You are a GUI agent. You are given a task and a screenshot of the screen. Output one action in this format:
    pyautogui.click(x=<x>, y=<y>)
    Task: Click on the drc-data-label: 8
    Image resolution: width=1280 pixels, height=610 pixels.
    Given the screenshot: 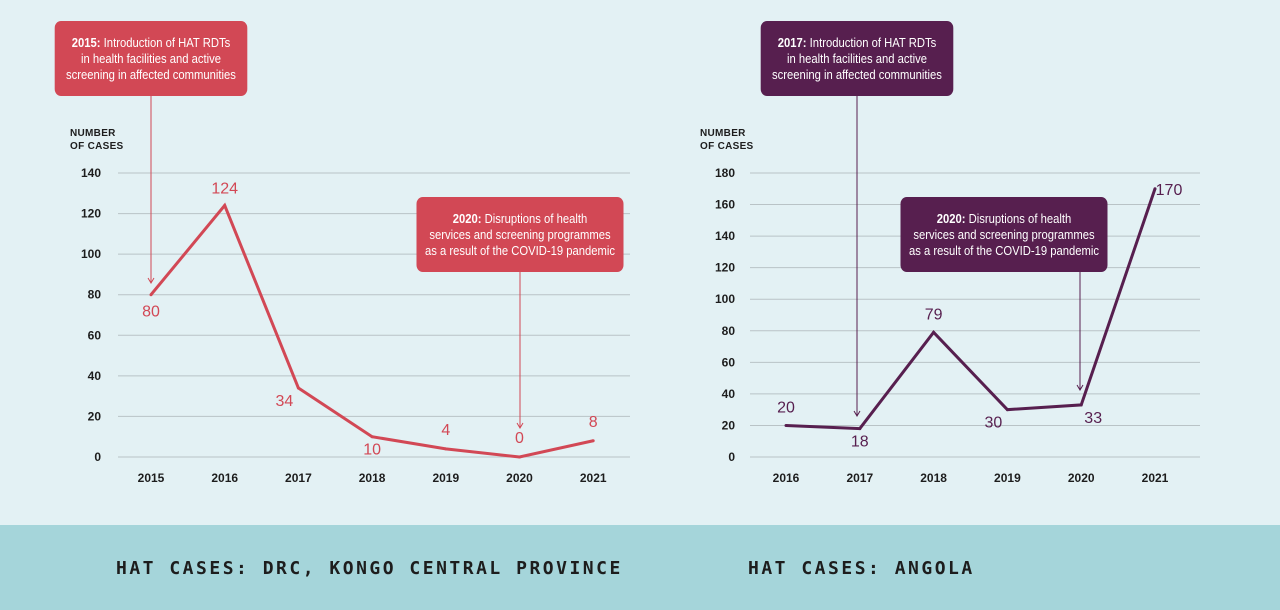 What is the action you would take?
    pyautogui.click(x=593, y=422)
    